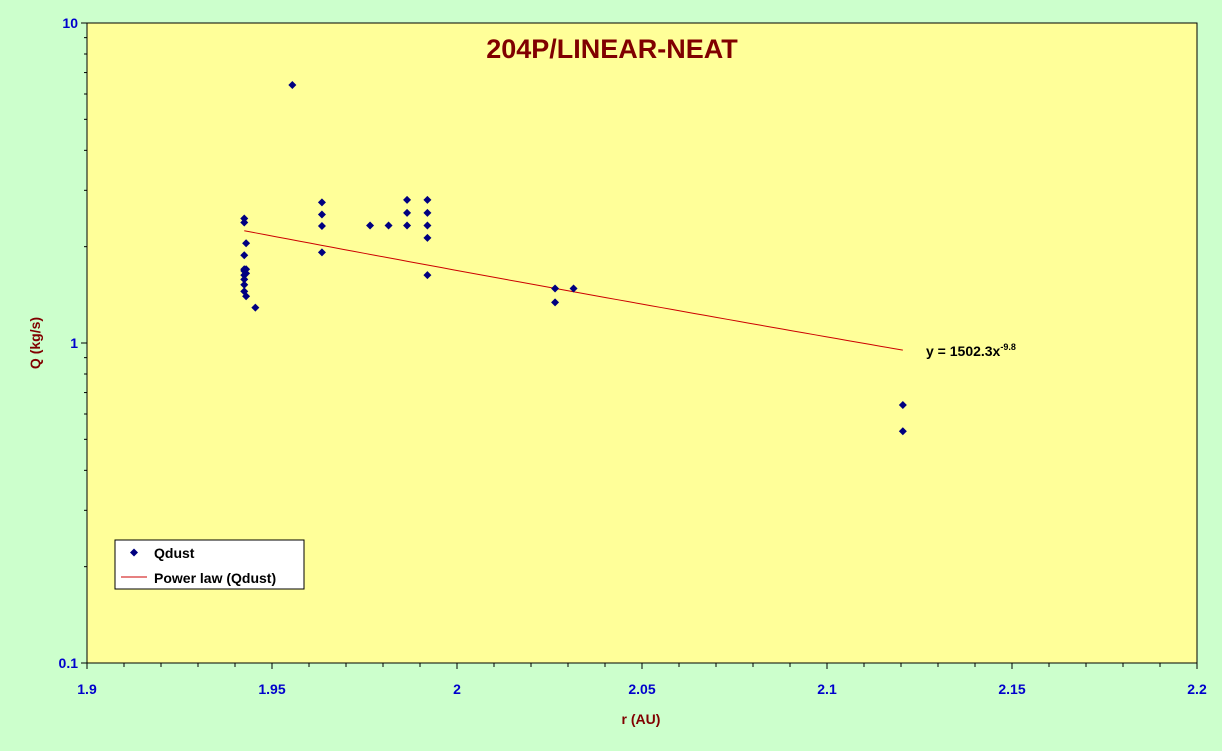 The height and width of the screenshot is (751, 1222). Describe the element at coordinates (35, 343) in the screenshot. I see `y-axis-label: Q (kg/s)` at that location.